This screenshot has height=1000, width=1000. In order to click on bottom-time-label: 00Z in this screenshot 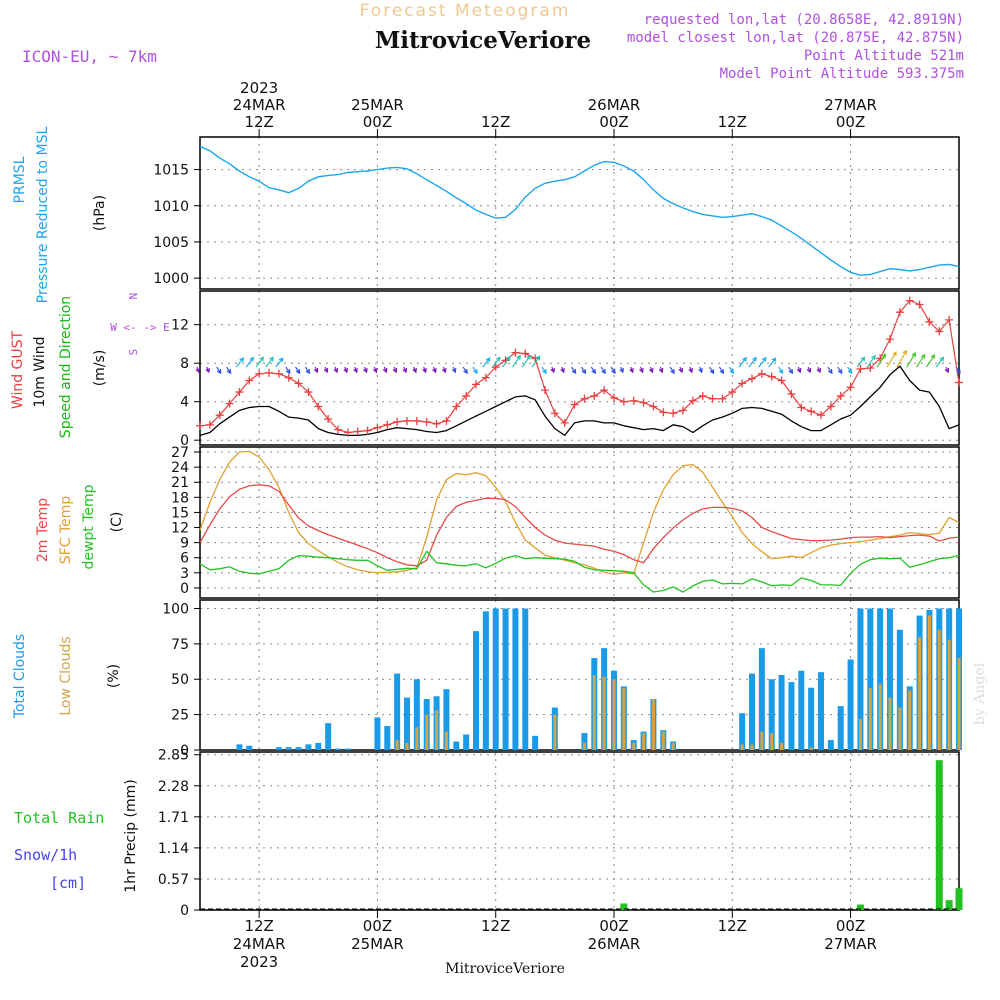, I will do `click(850, 926)`.